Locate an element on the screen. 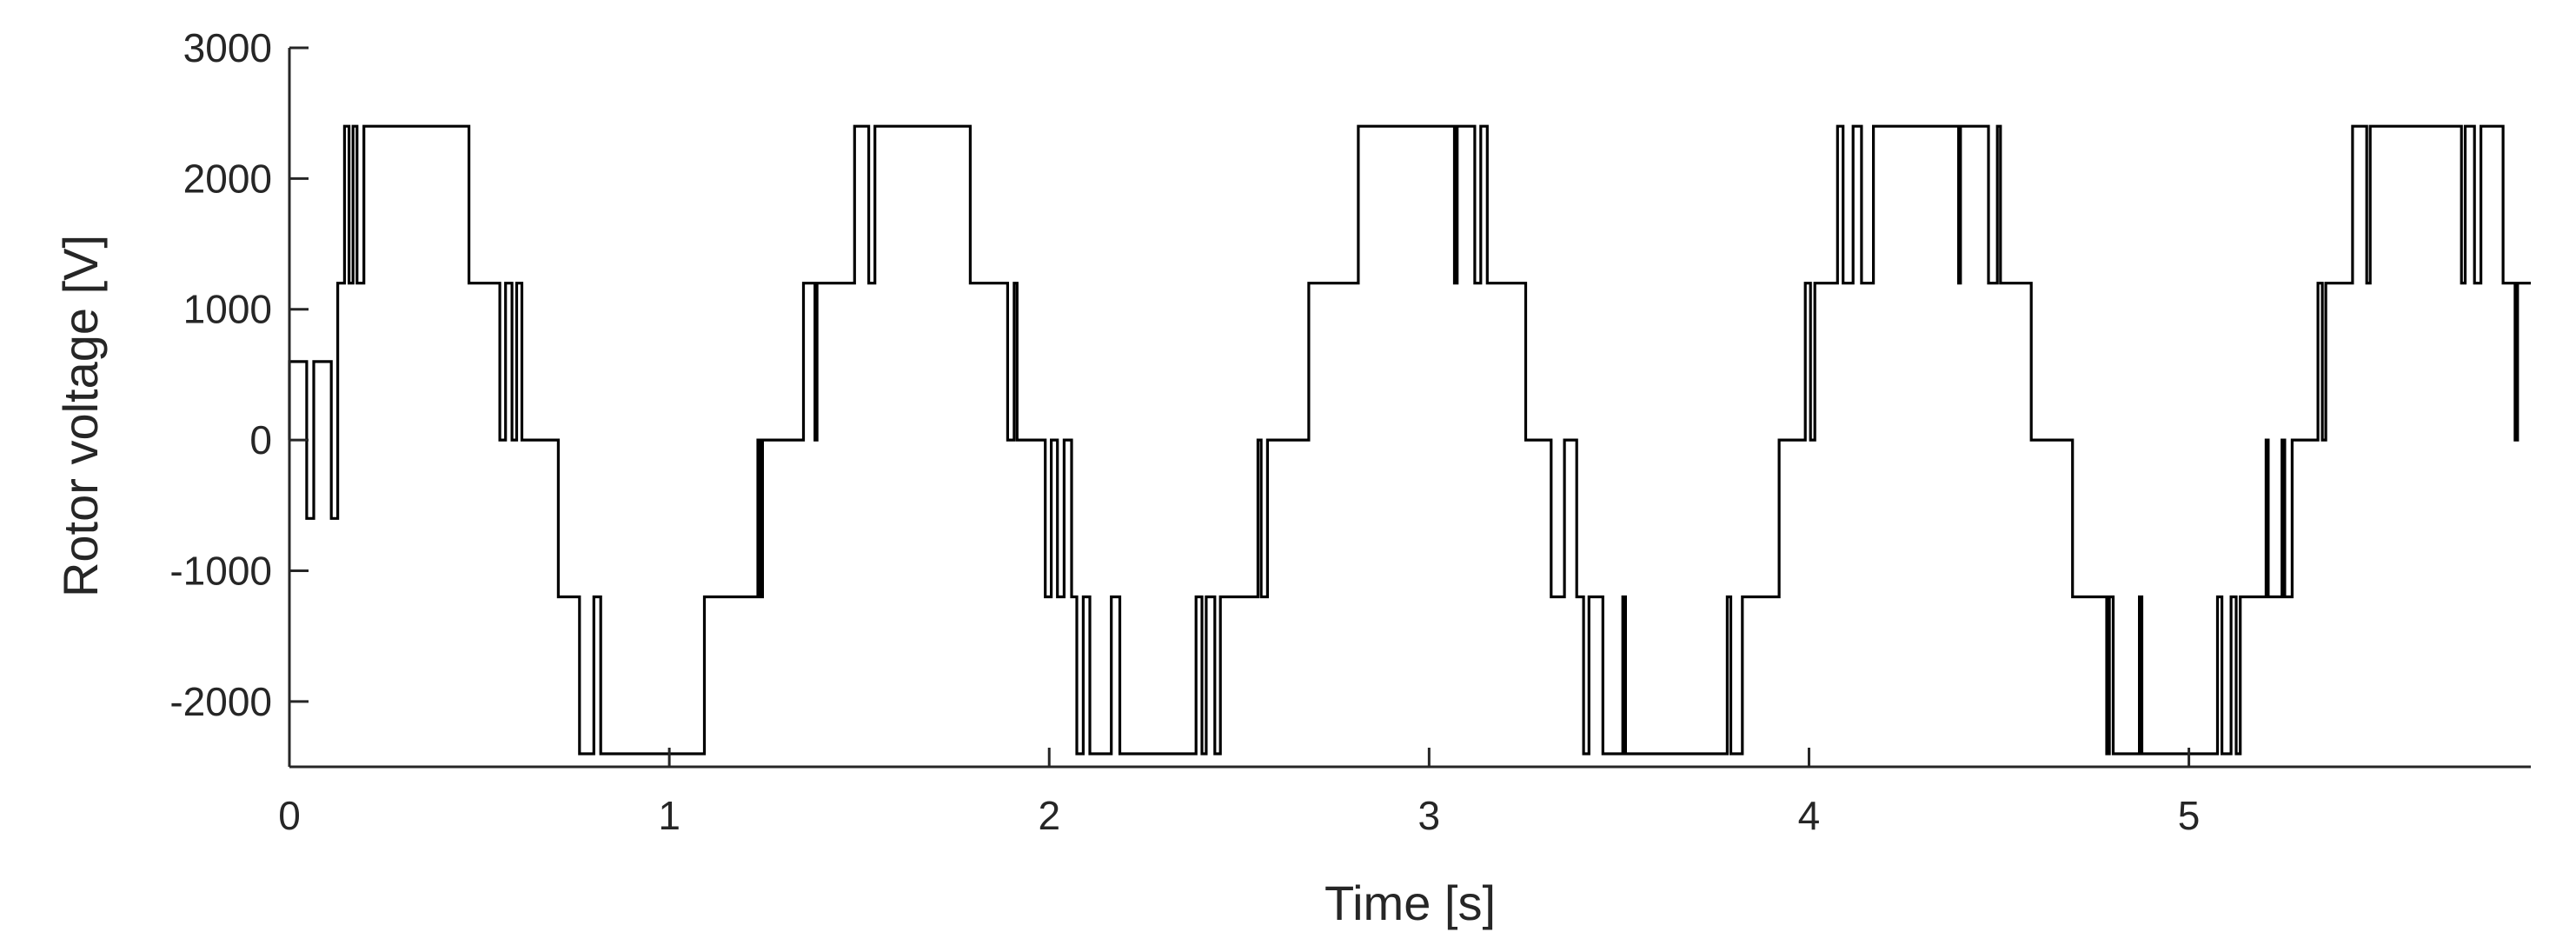 The image size is (2576, 952). x-axis: 0 1 2 3 4 5 is located at coordinates (1404, 793).